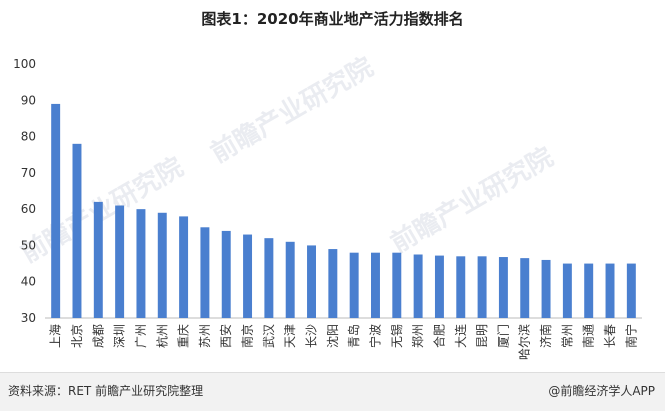 The image size is (665, 411). Describe the element at coordinates (28, 282) in the screenshot. I see `y-tick-label: 40` at that location.